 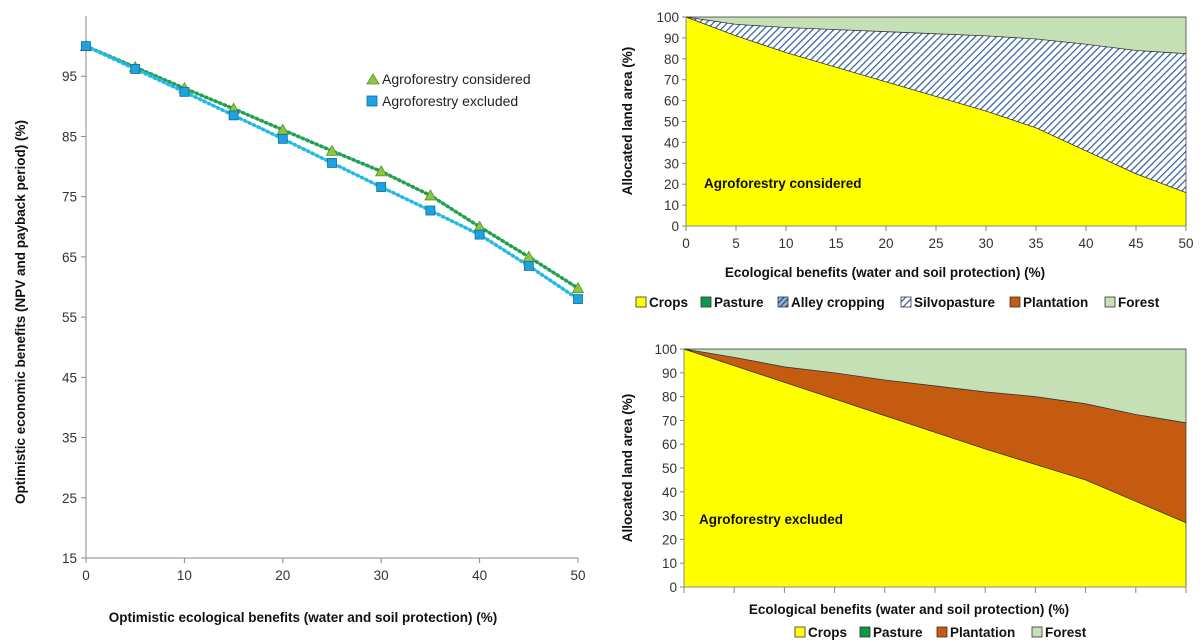 What do you see at coordinates (69, 76) in the screenshot?
I see `left-y-tick-label: 95` at bounding box center [69, 76].